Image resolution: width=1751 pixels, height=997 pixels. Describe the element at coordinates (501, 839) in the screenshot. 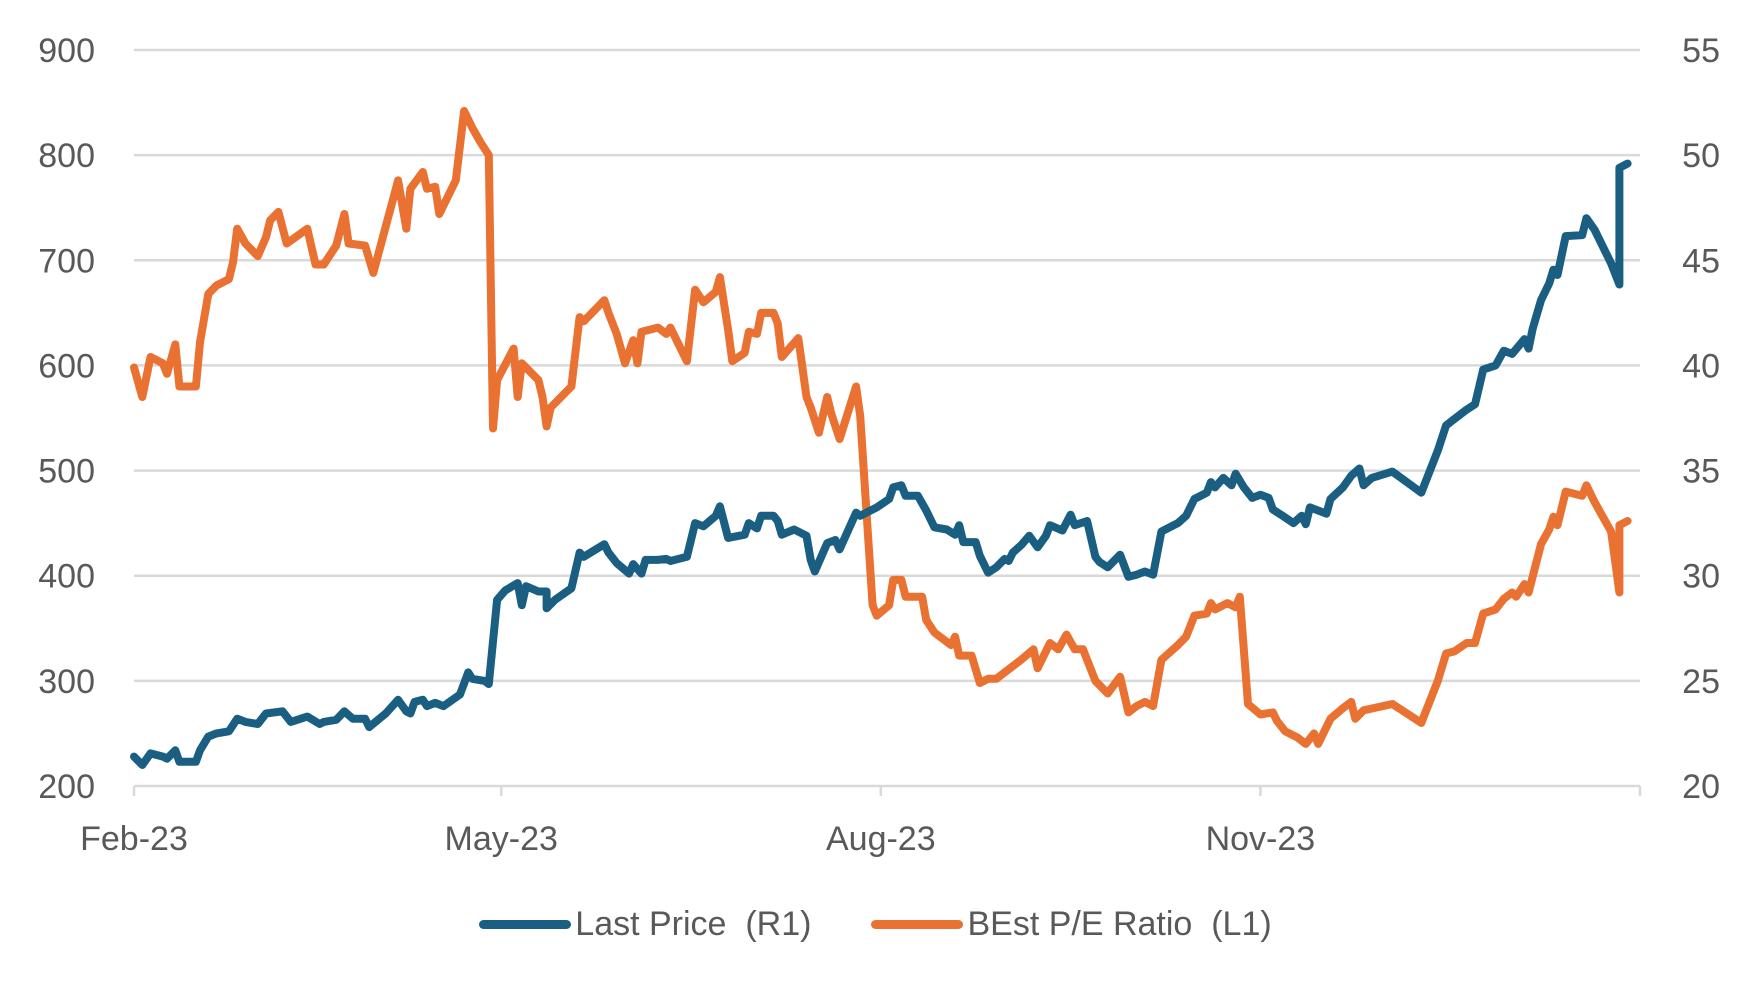

I see `x-tick-label: May-23` at that location.